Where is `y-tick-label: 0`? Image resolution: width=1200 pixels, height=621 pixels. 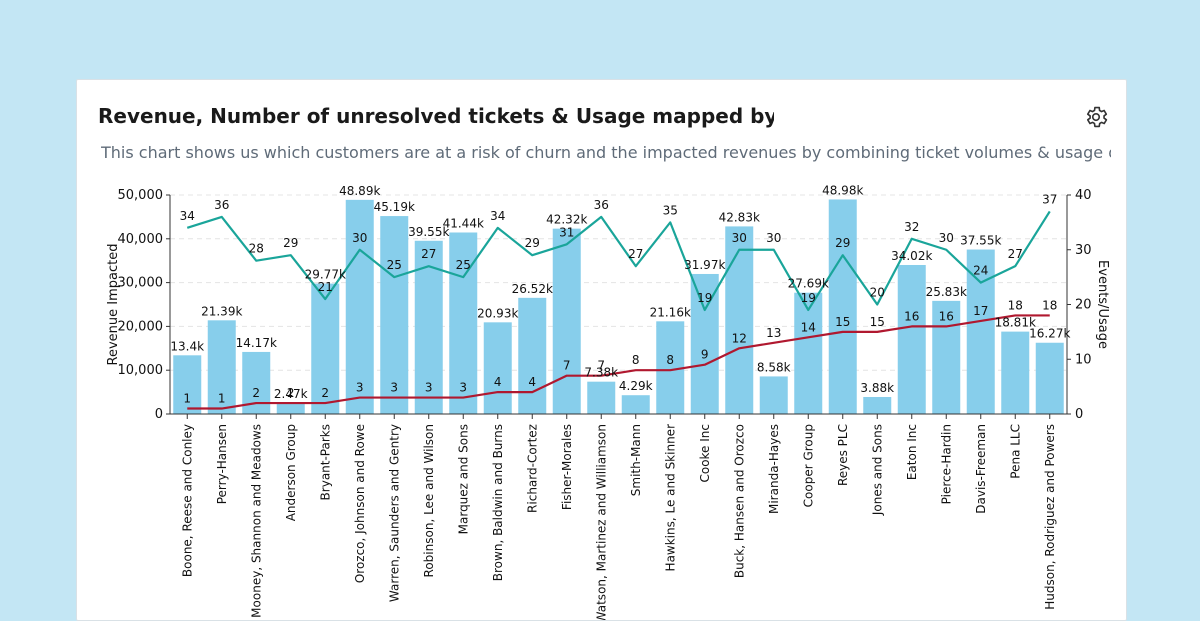
y-tick-label: 0 is located at coordinates (159, 414).